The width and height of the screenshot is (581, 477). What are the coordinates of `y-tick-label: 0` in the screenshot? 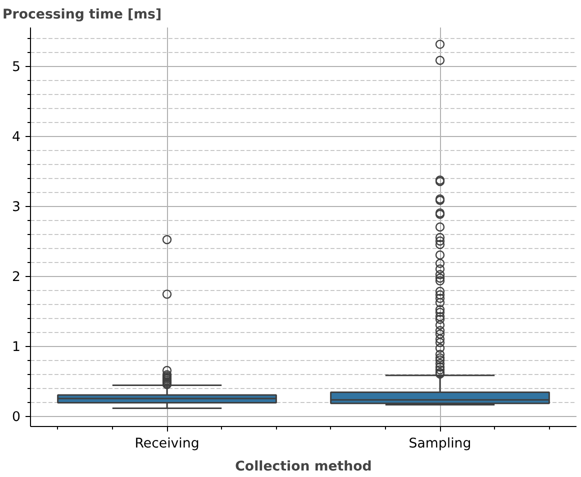 It's located at (16, 417).